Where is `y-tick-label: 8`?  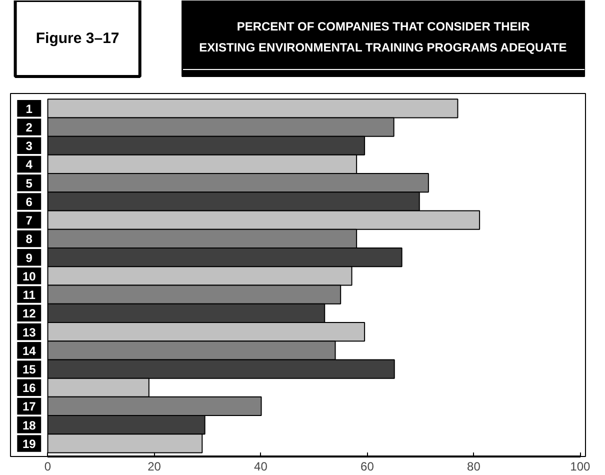
y-tick-label: 8 is located at coordinates (29, 239).